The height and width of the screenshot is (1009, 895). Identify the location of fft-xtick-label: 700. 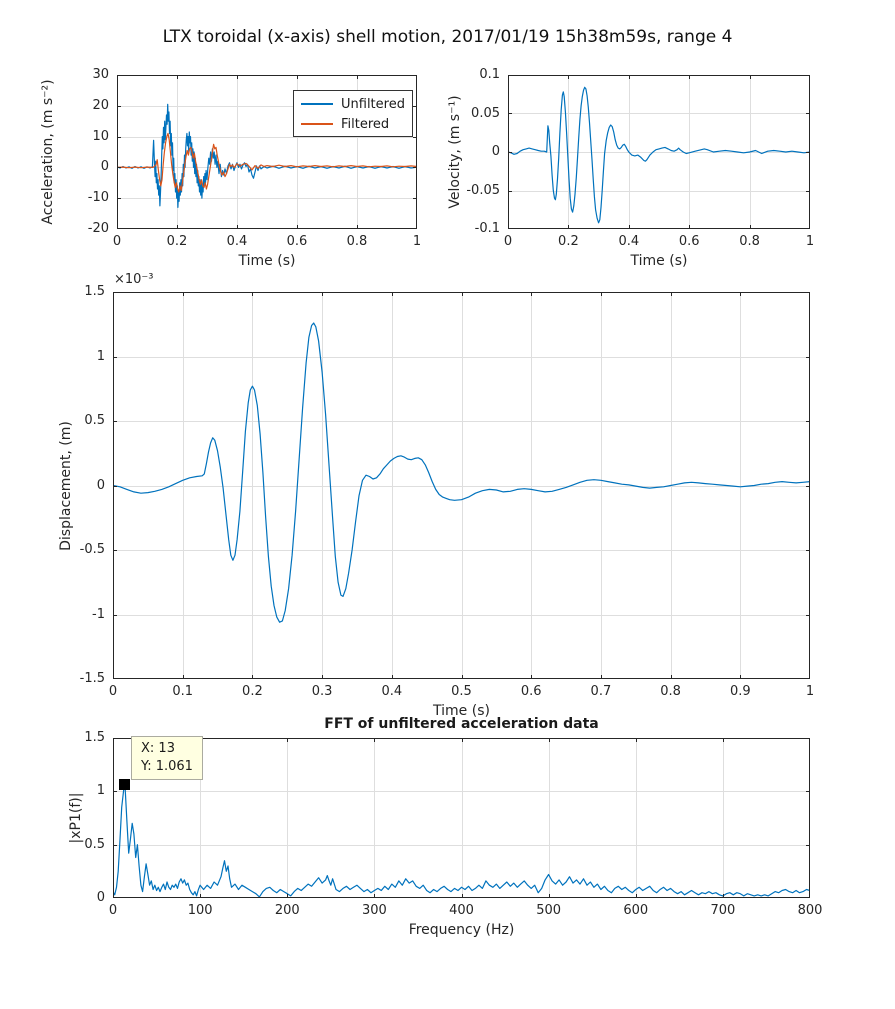
(723, 910).